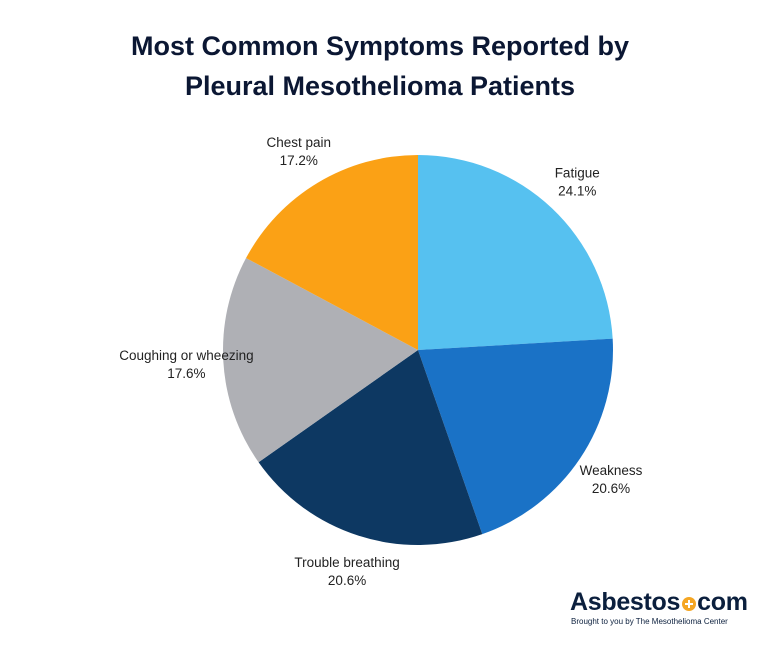 The width and height of the screenshot is (760, 650). I want to click on chart-title-line-2: Pleural Mesothelioma Patients, so click(380, 86).